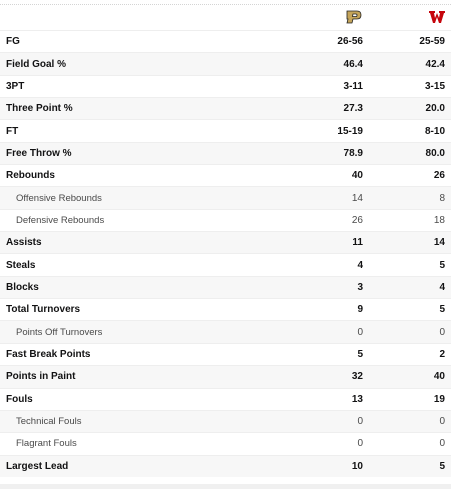 Image resolution: width=451 pixels, height=489 pixels. I want to click on table-row: Defensive Rebounds 26 18, so click(225, 220).